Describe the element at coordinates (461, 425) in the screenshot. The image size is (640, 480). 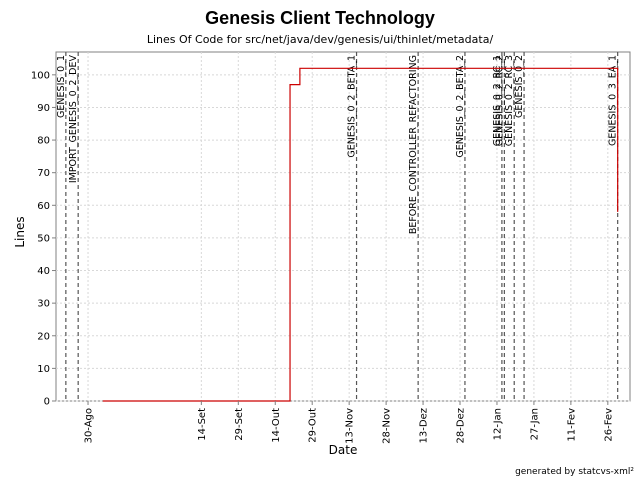
I see `x-tick-label: 28-Dez` at that location.